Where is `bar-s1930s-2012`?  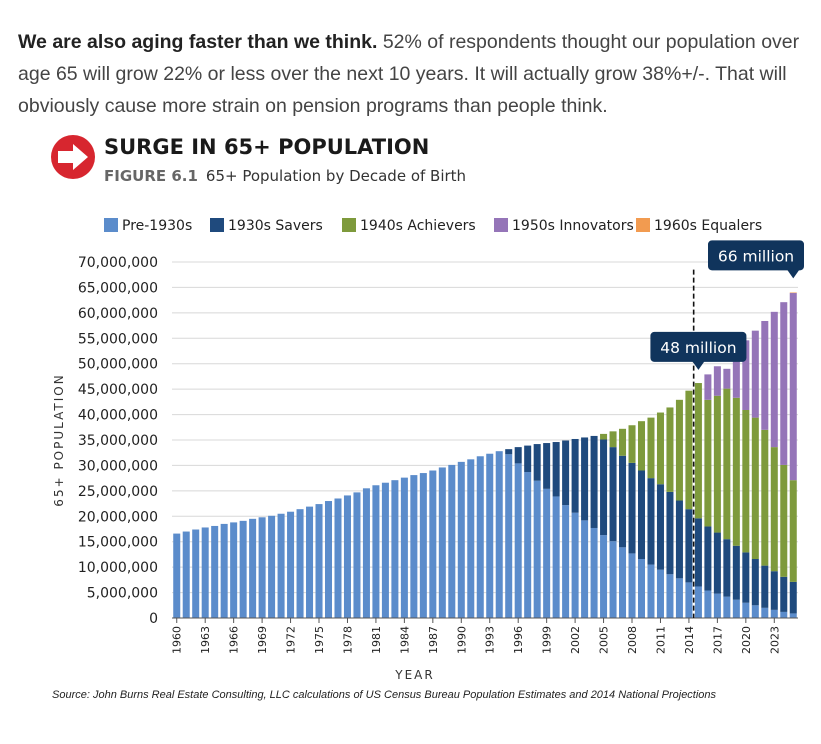 bar-s1930s-2012 is located at coordinates (670, 533).